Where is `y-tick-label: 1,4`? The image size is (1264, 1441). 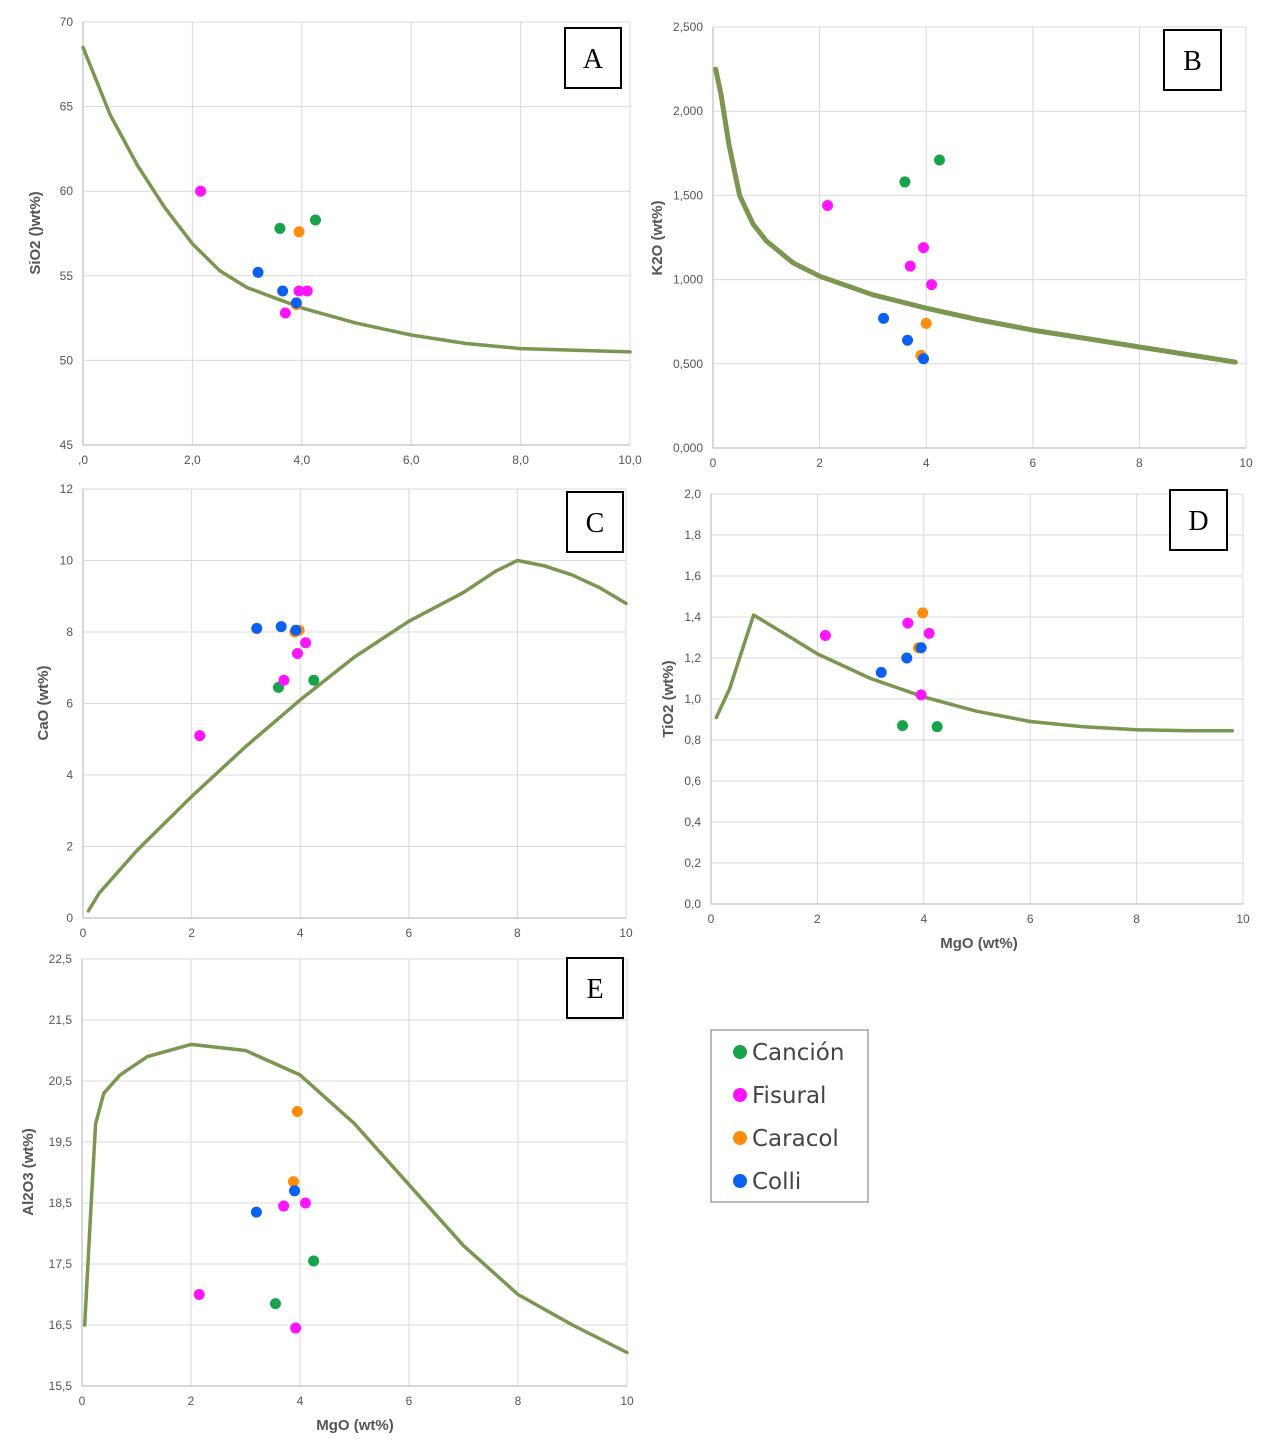
y-tick-label: 1,4 is located at coordinates (692, 617).